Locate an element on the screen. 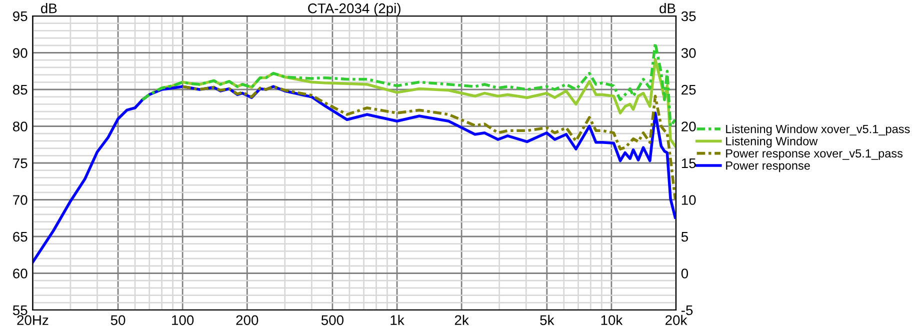 Image resolution: width=922 pixels, height=326 pixels. legend-label: Listening Window xover_v5.1_pass is located at coordinates (818, 130).